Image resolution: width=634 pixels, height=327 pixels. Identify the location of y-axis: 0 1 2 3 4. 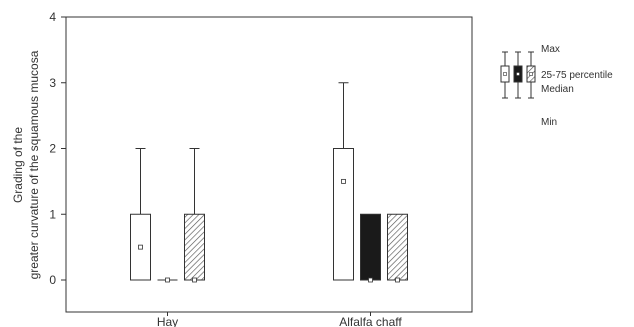
(57, 148).